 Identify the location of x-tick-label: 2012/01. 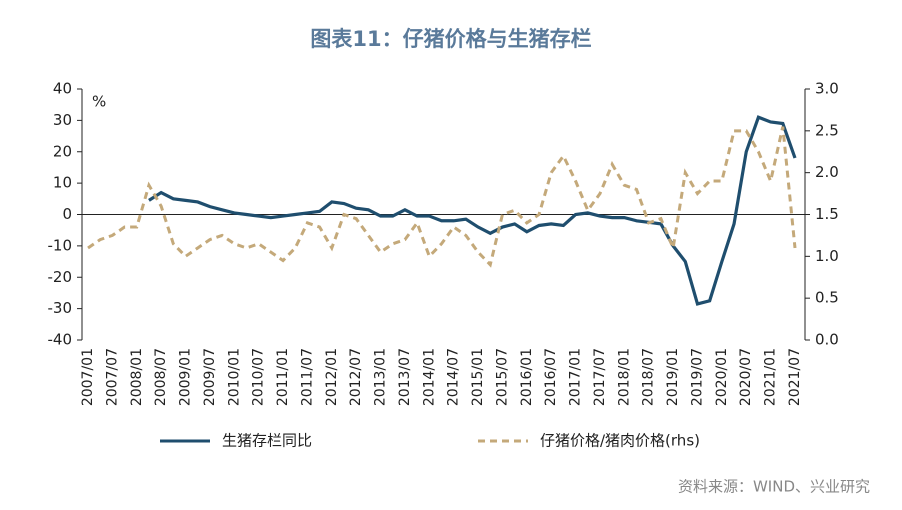
(332, 377).